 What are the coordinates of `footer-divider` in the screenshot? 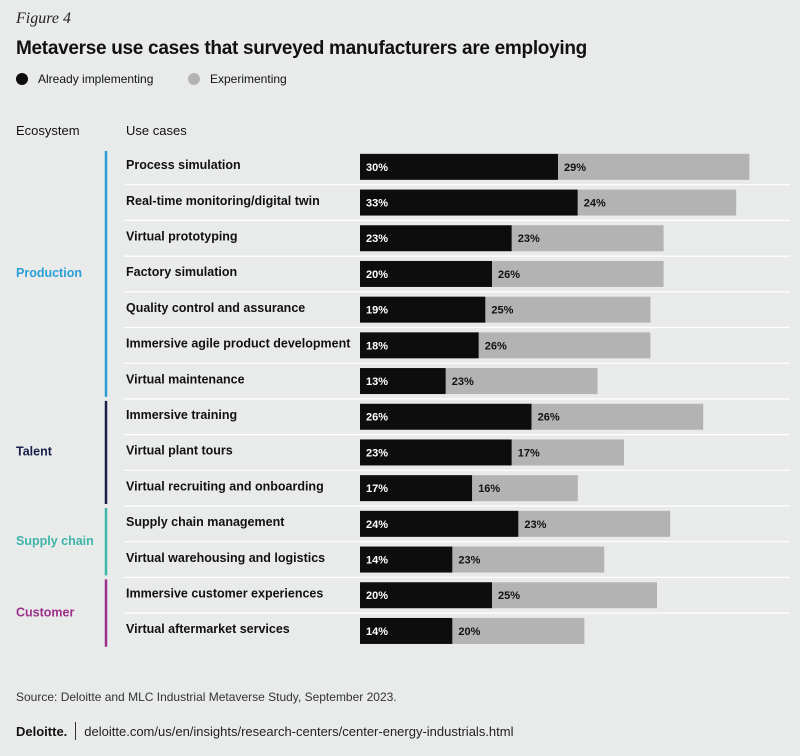 It's located at (76, 731).